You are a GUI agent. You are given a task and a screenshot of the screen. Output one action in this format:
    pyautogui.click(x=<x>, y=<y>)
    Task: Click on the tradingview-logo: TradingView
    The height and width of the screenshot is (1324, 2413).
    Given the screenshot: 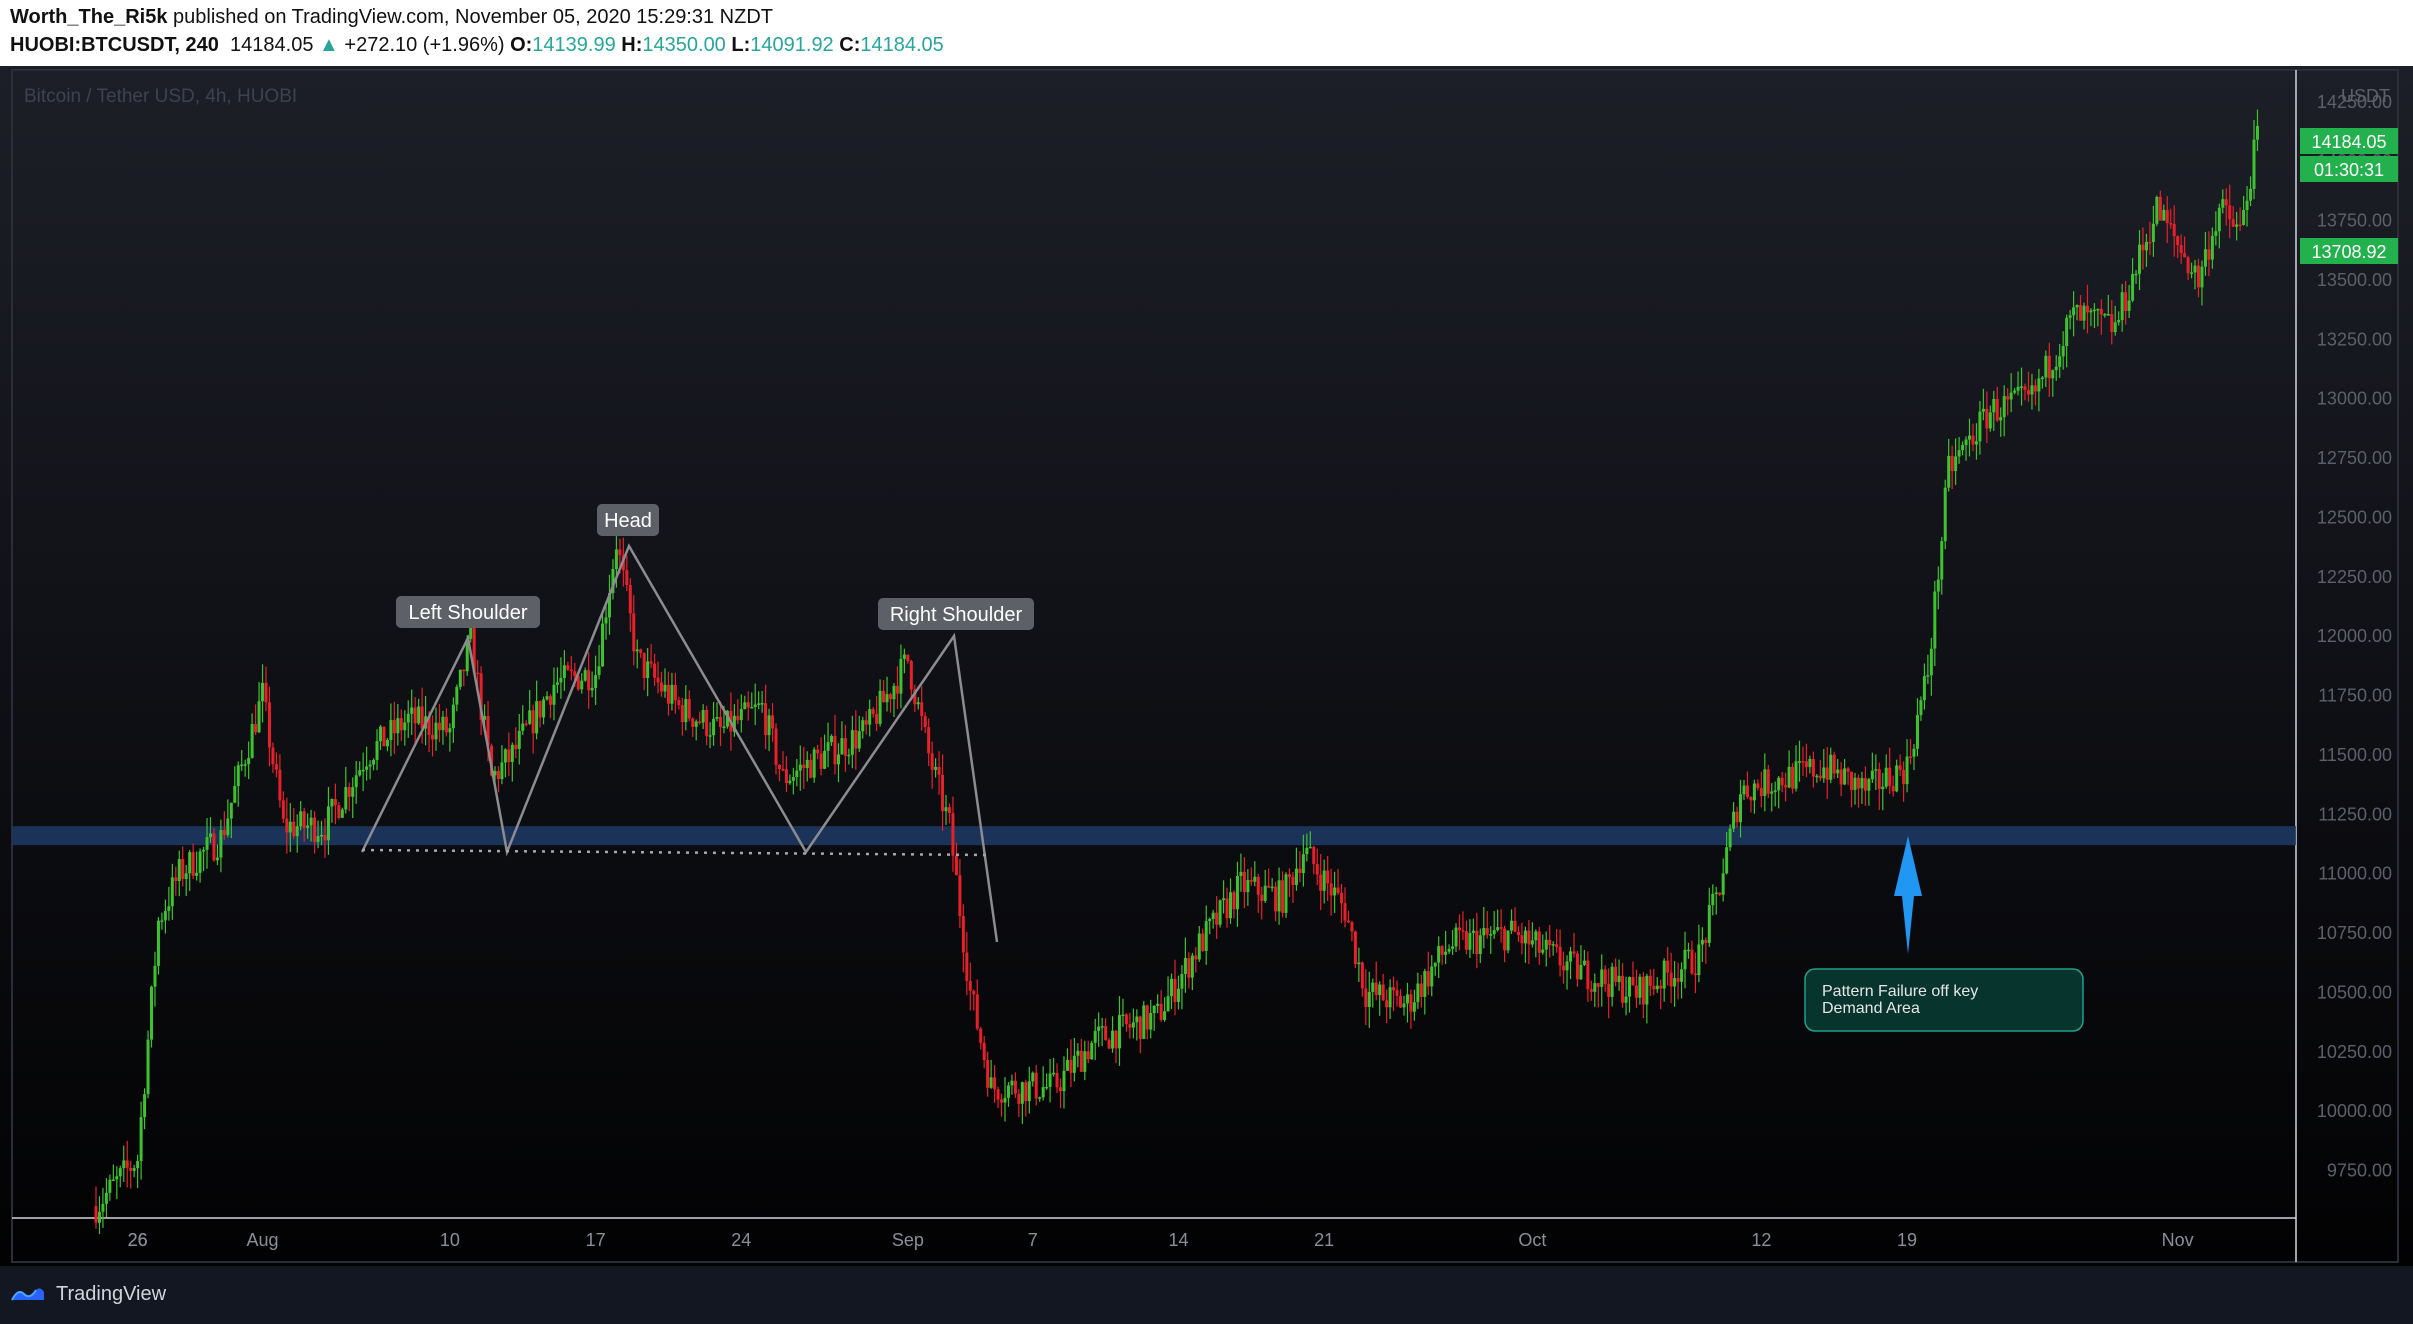 What is the action you would take?
    pyautogui.click(x=87, y=1294)
    